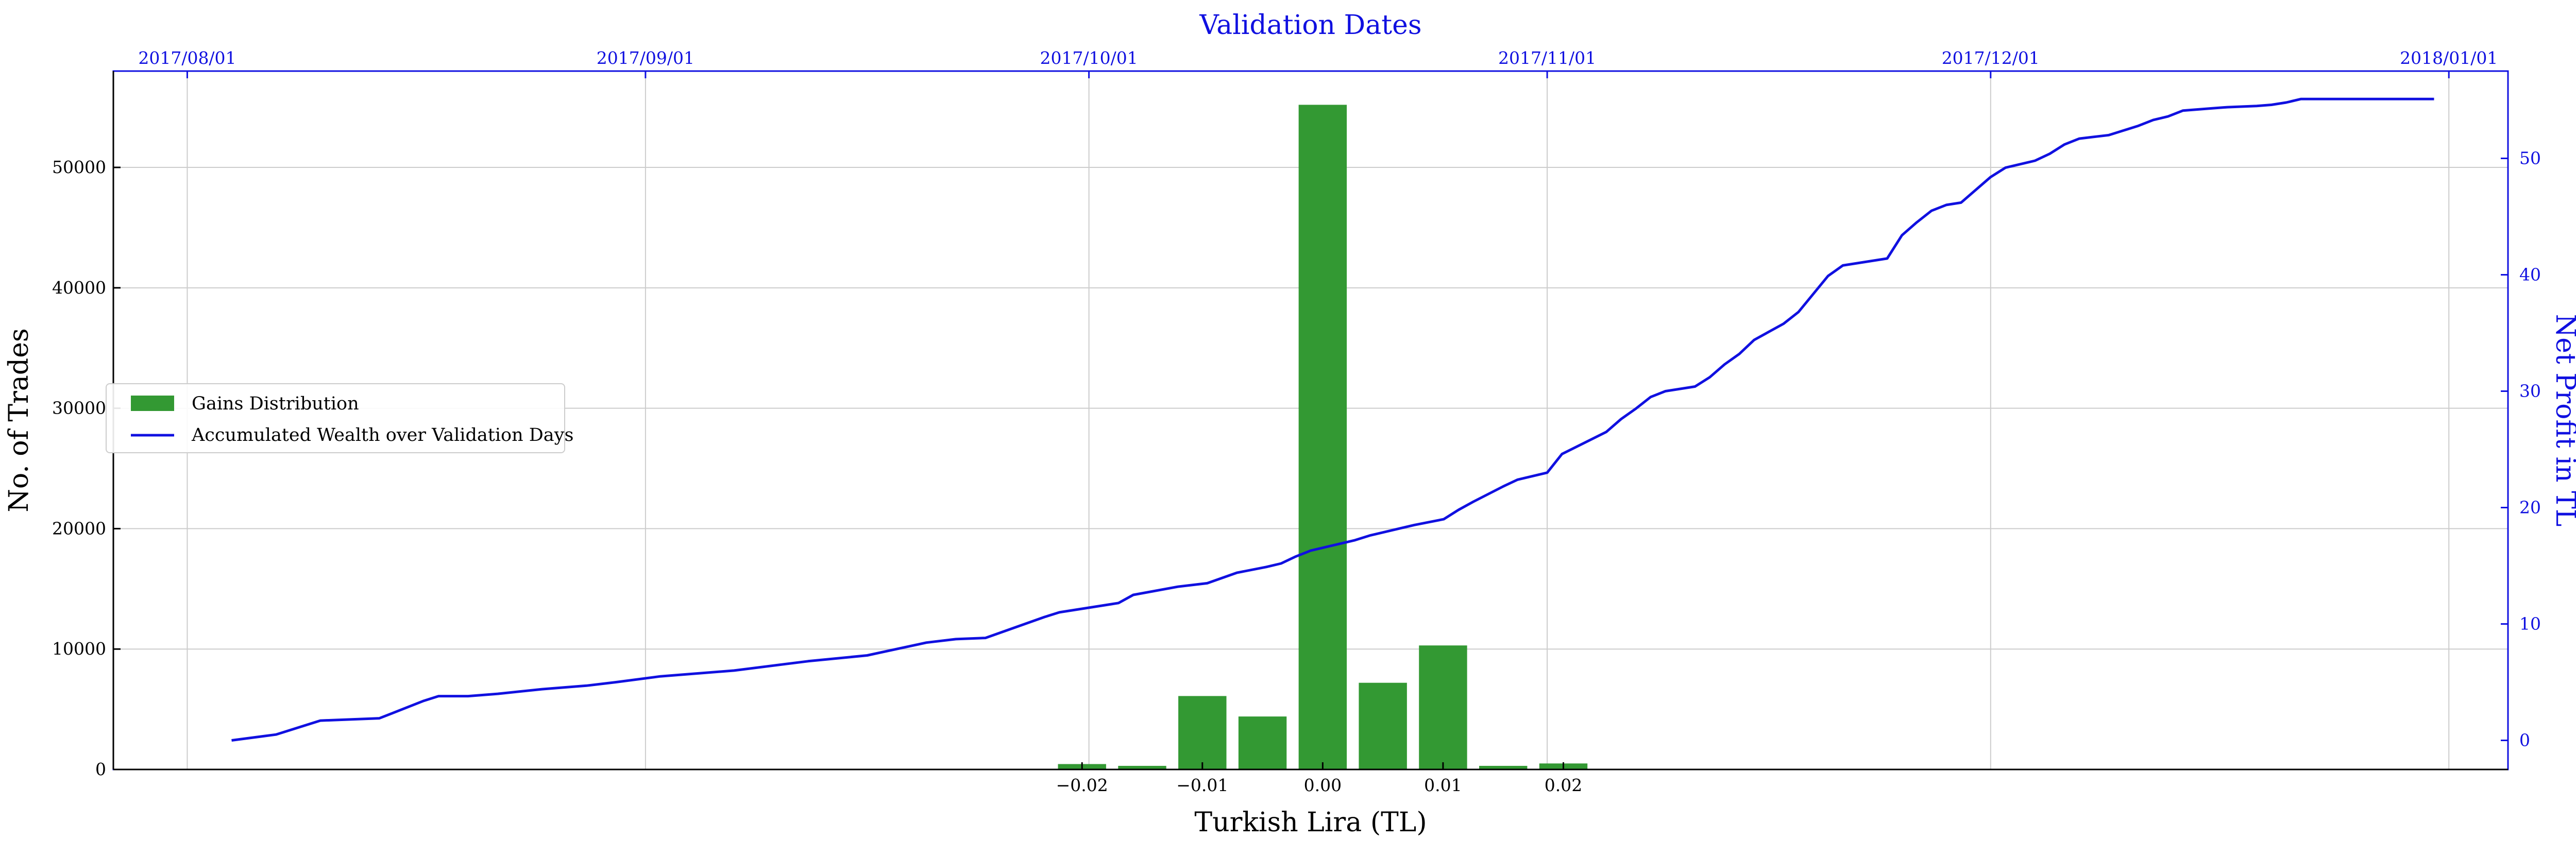 This screenshot has height=856, width=2576. What do you see at coordinates (19, 420) in the screenshot?
I see `y-axis-title-left: No. of Trades` at bounding box center [19, 420].